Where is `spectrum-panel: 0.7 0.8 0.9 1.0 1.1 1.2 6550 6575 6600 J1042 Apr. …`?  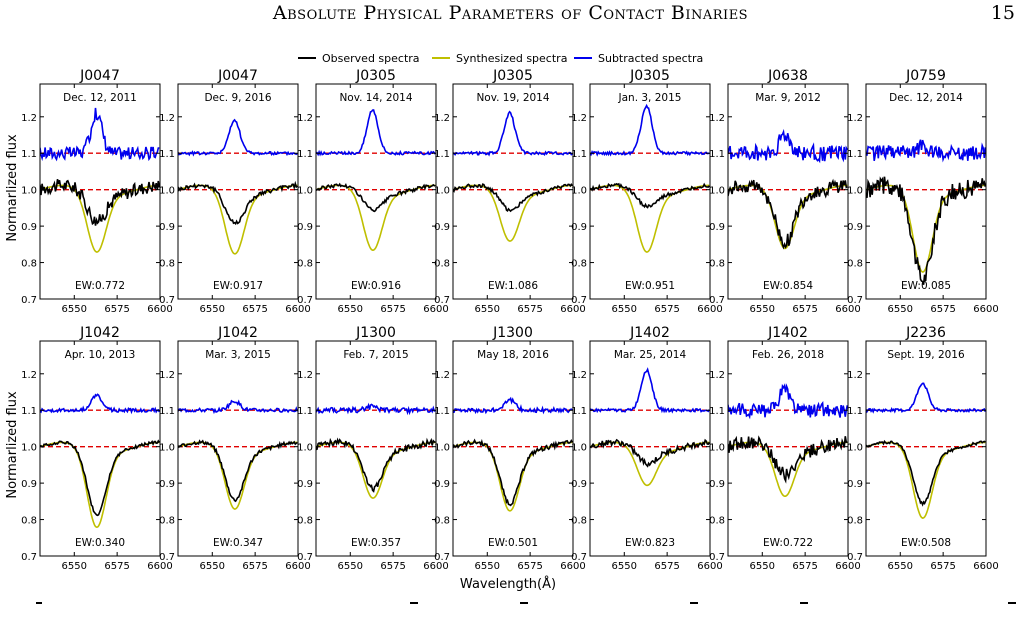 spectrum-panel: 0.7 0.8 0.9 1.0 1.1 1.2 6550 6575 6600 J1042 Apr. … is located at coordinates (97, 448).